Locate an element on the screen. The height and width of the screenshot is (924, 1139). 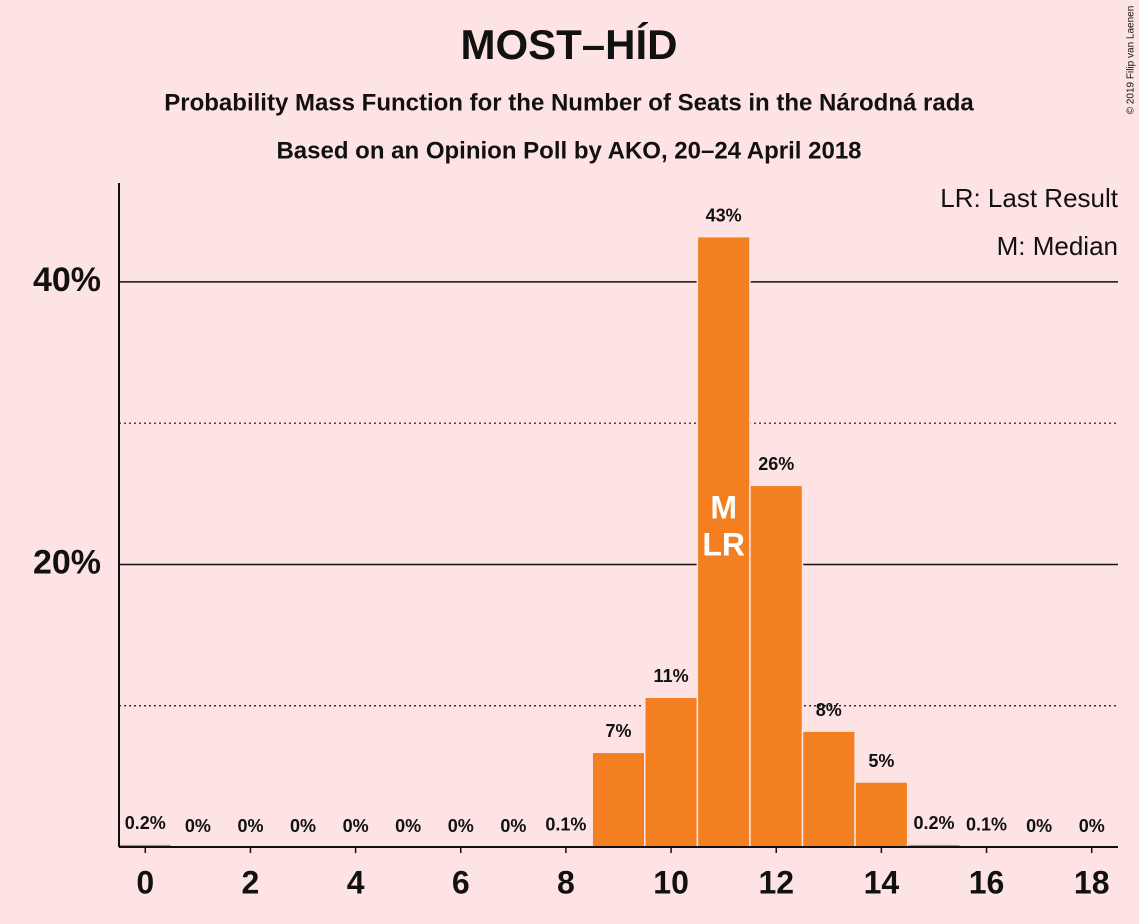
x-tick-label: 12 is located at coordinates (776, 882).